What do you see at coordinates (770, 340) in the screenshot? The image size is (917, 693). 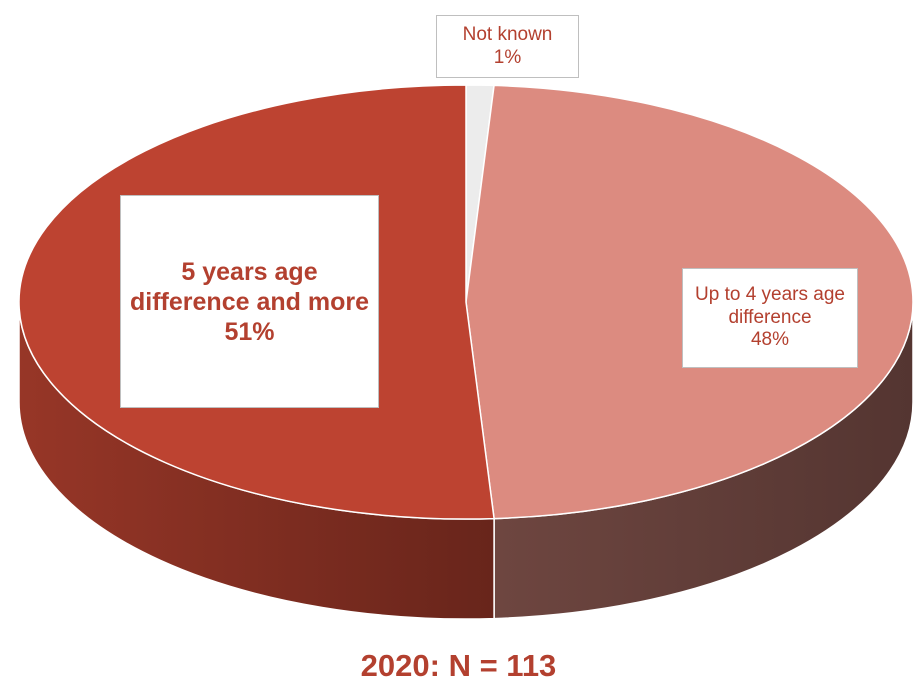 I see `label-value: 48%` at bounding box center [770, 340].